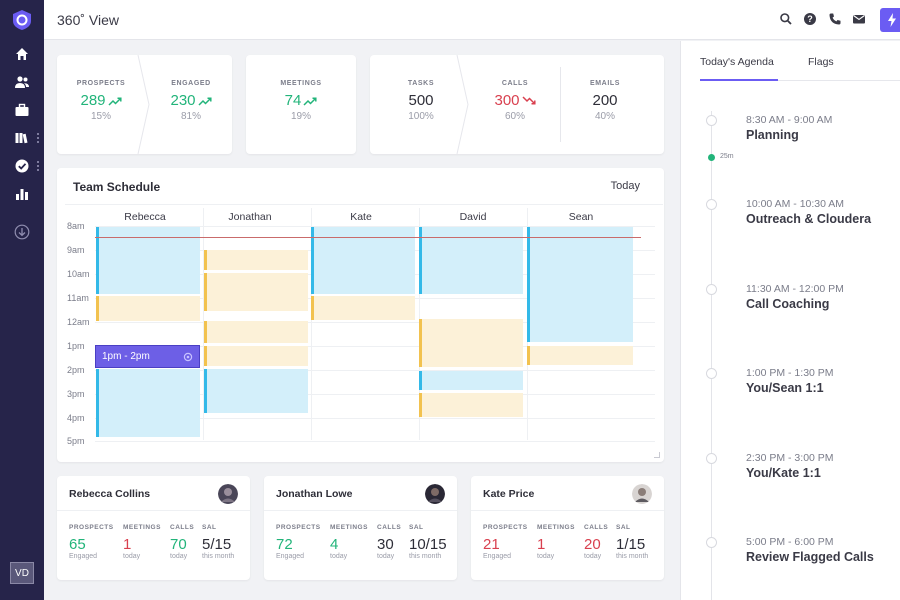 This screenshot has width=900, height=600. I want to click on stat-meetings-value: 74, so click(293, 100).